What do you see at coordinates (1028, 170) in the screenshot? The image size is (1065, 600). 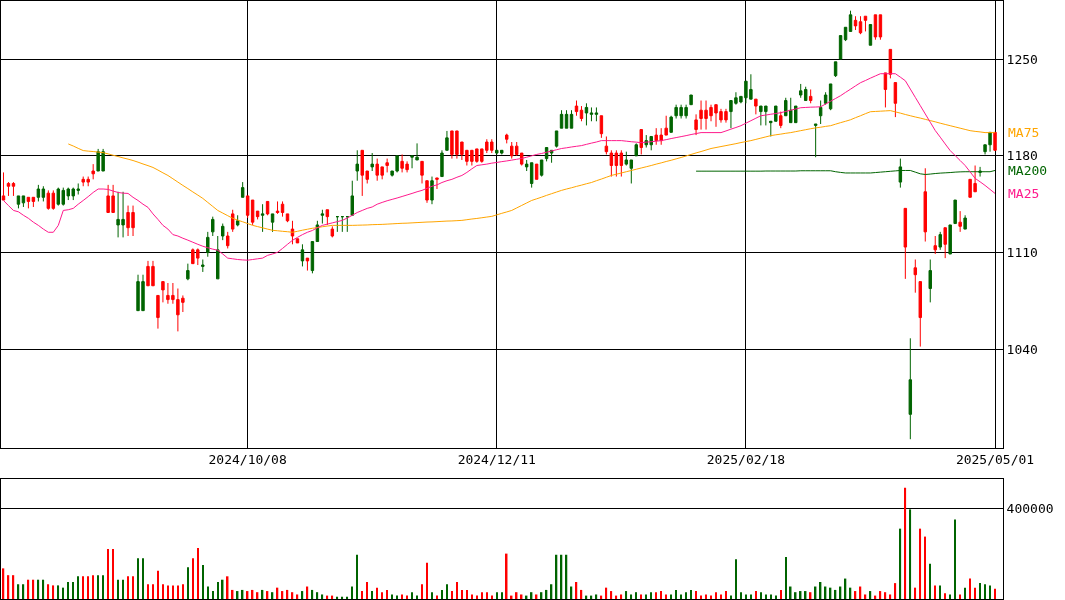 I see `series-label: MA200` at bounding box center [1028, 170].